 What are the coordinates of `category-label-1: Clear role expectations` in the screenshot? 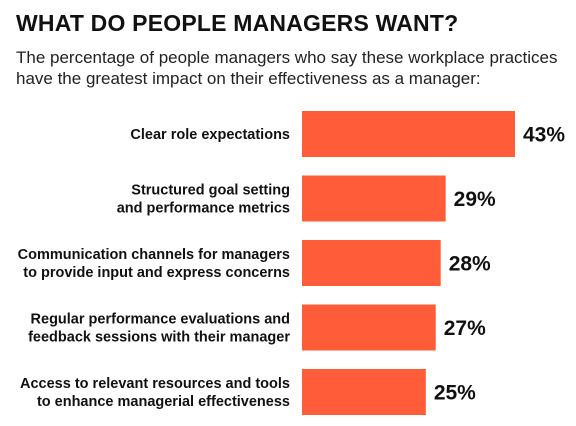 It's located at (210, 135).